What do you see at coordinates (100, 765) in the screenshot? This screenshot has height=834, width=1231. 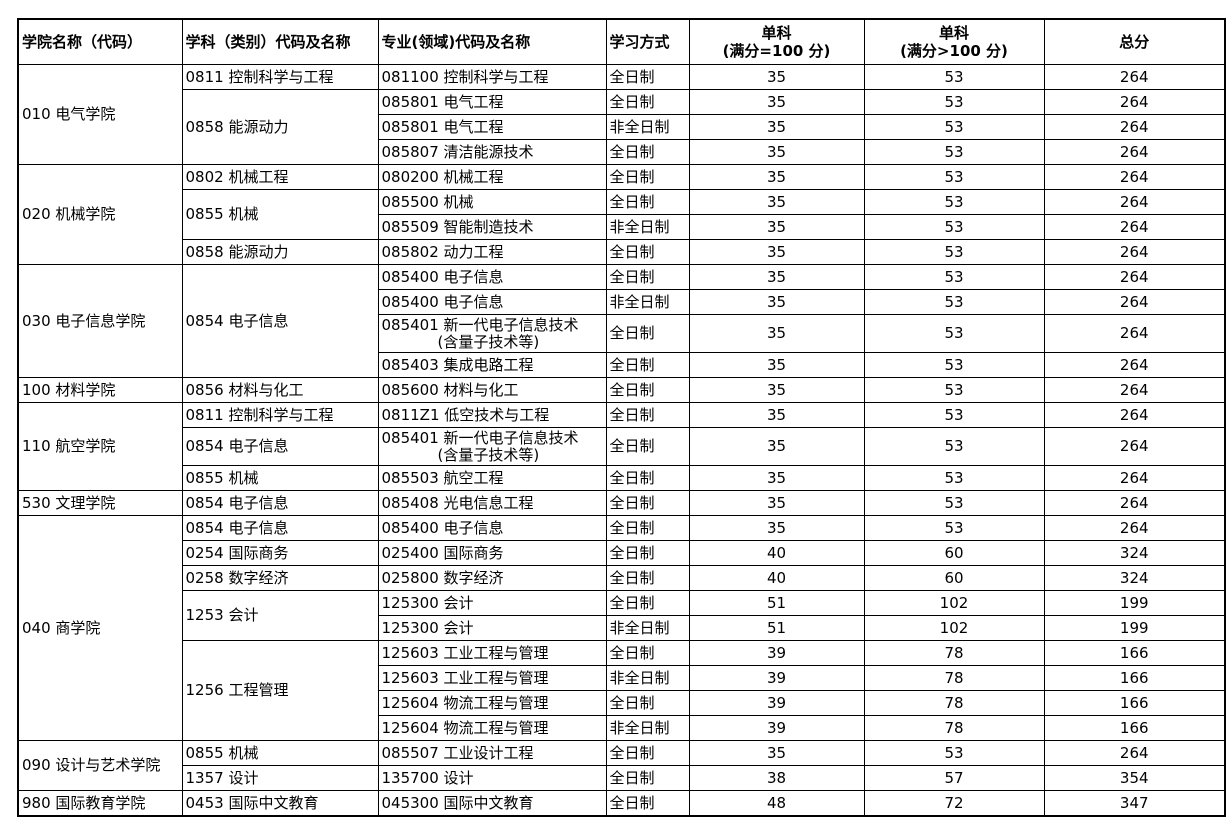 I see `college-cell: 090 设计与艺术学院` at bounding box center [100, 765].